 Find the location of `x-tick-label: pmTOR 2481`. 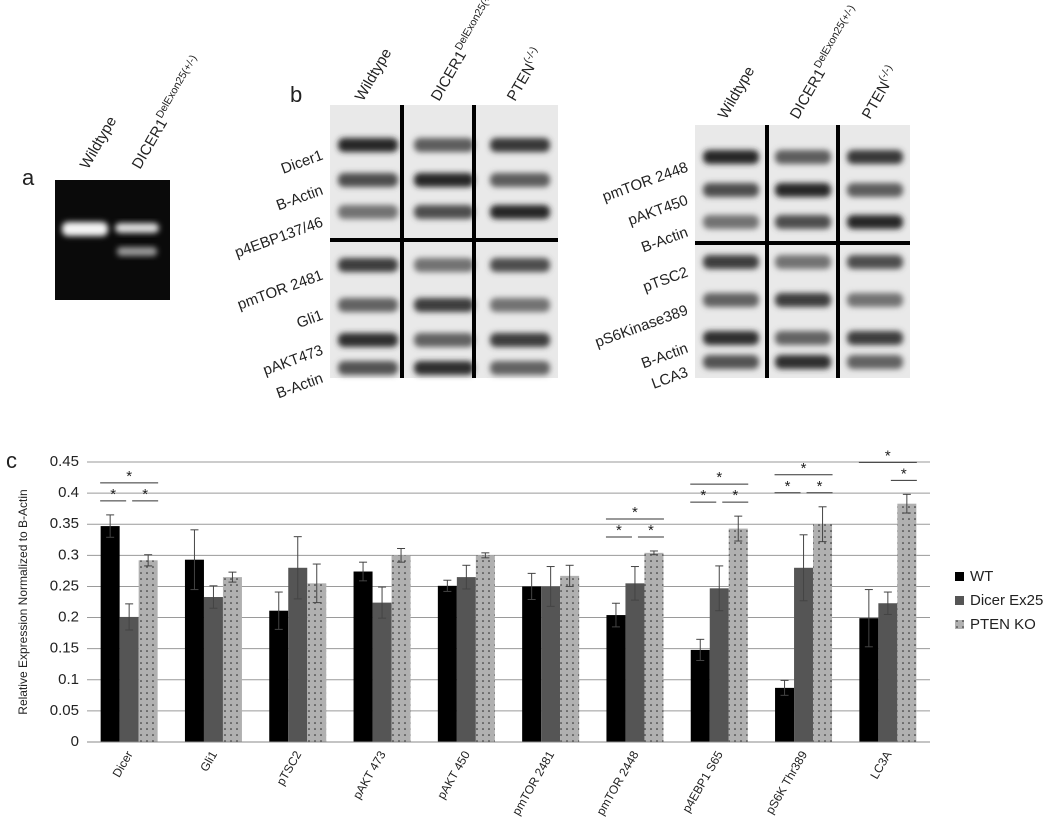

x-tick-label: pmTOR 2481 is located at coordinates (533, 782).